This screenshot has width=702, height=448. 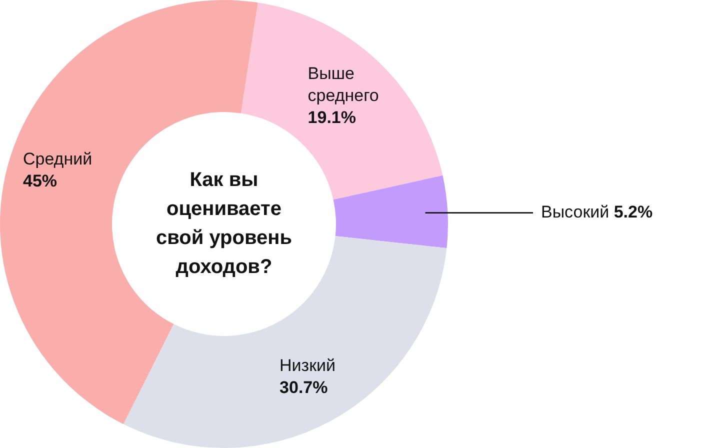 What do you see at coordinates (224, 224) in the screenshot?
I see `text: Как вы оцениваете свой уровень доходов?` at bounding box center [224, 224].